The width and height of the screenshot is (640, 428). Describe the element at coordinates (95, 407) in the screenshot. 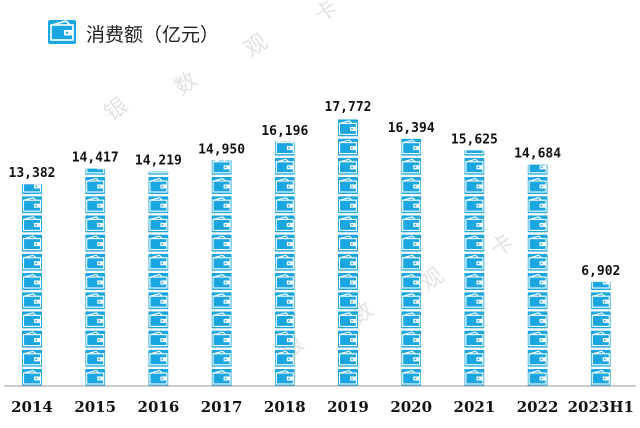

I see `x-tick-2015: 2015` at that location.